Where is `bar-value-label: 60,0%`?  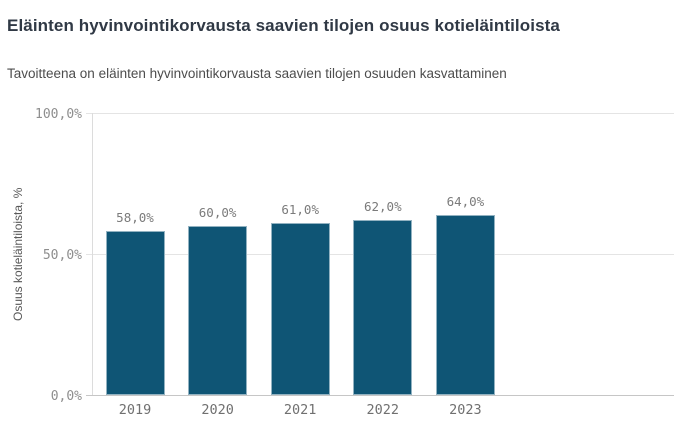
bar-value-label: 60,0% is located at coordinates (217, 212).